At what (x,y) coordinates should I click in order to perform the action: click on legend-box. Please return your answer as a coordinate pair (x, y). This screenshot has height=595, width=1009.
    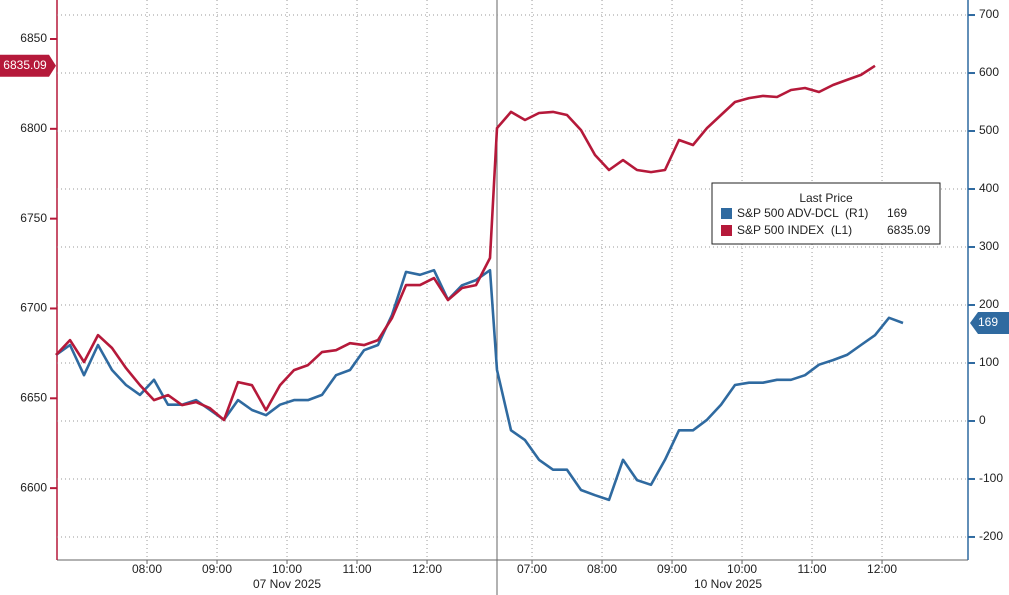
    Looking at the image, I should click on (826, 213).